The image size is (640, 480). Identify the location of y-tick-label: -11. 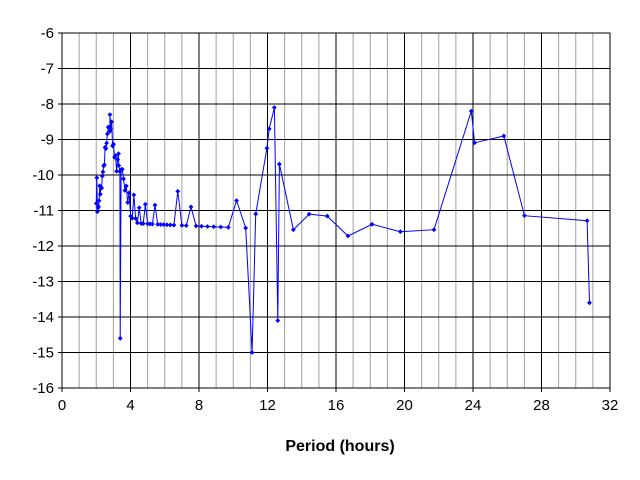
(43, 211).